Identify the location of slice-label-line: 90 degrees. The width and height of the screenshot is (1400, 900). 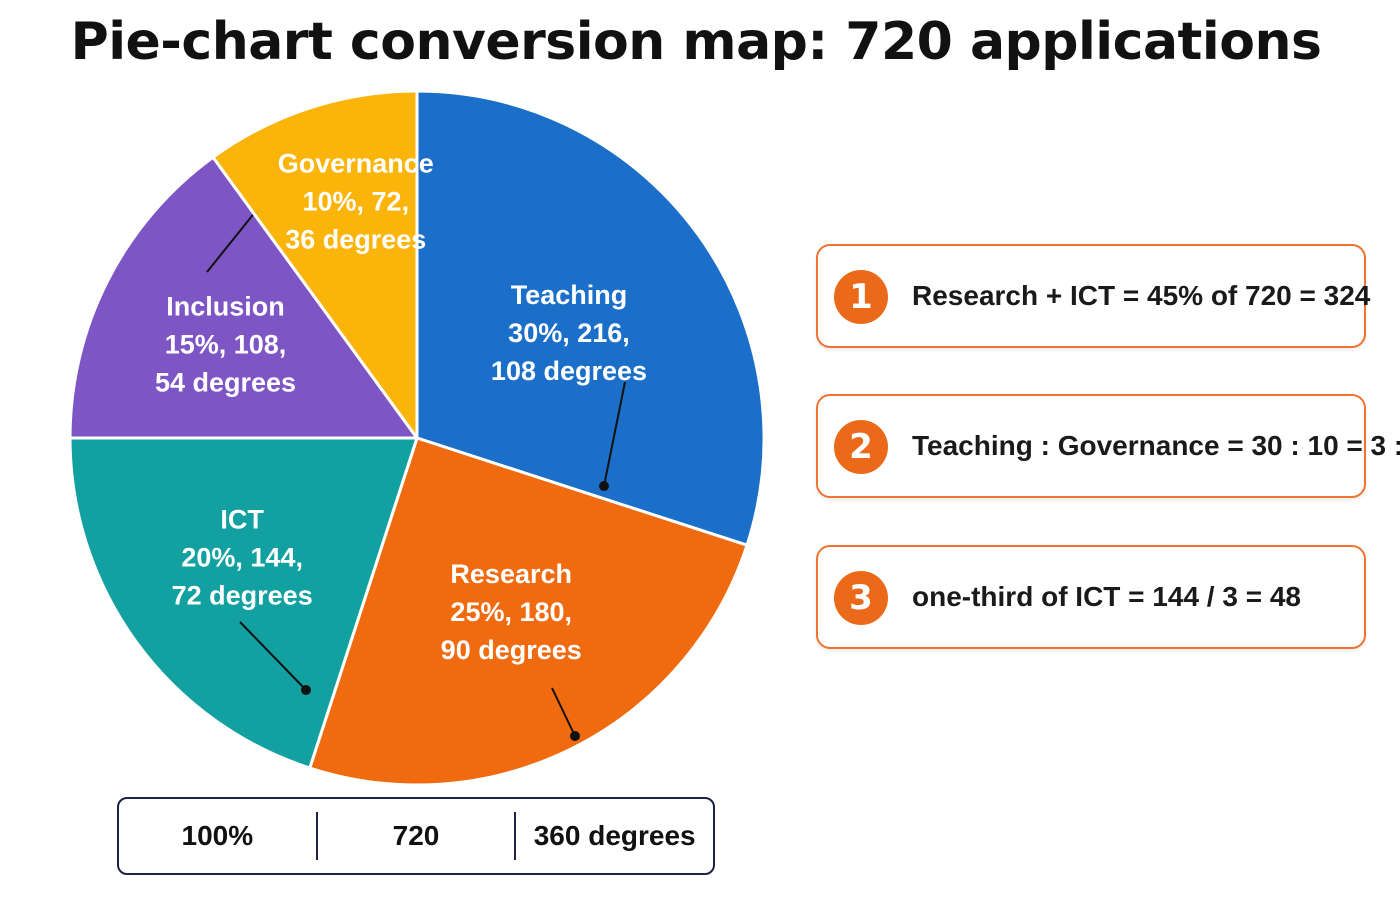
(511, 650).